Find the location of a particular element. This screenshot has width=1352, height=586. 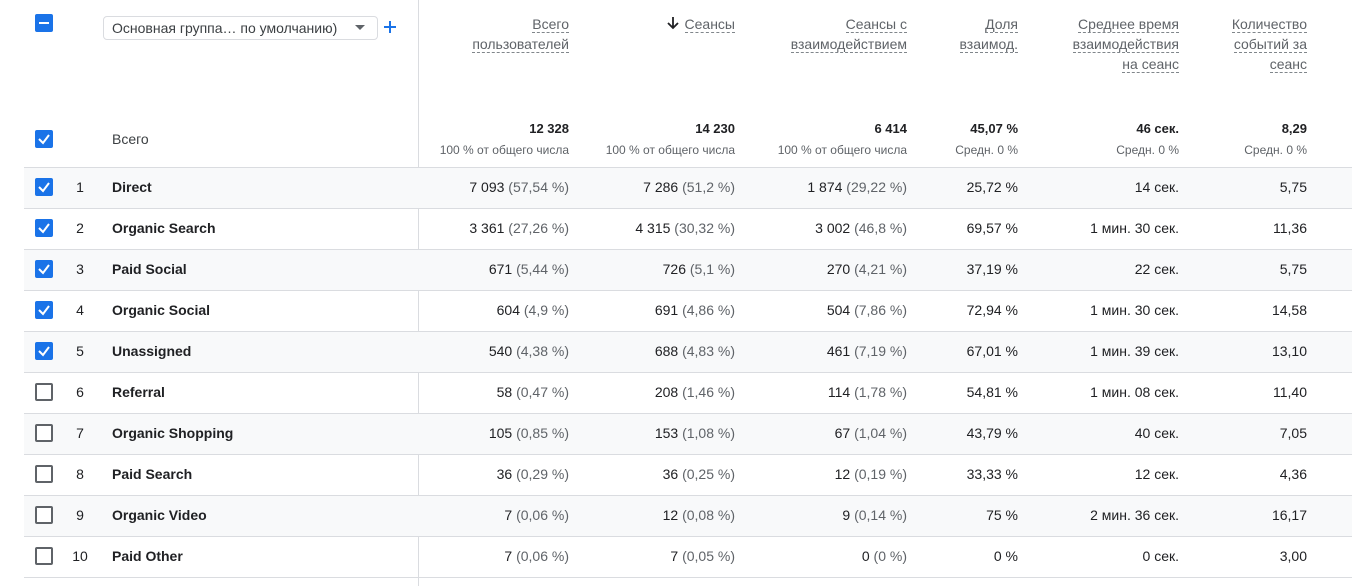

cell-value: 270 is located at coordinates (838, 269).